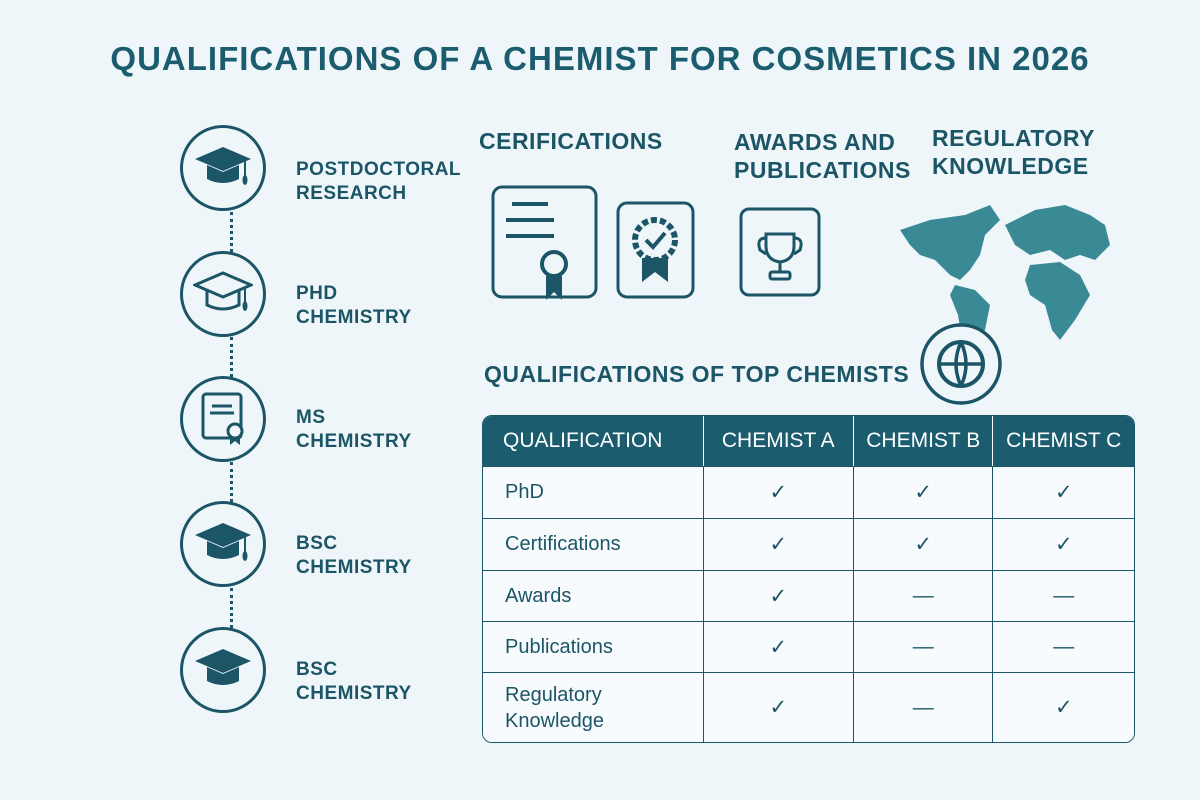 This screenshot has width=1200, height=800. I want to click on trophy-icon, so click(780, 252).